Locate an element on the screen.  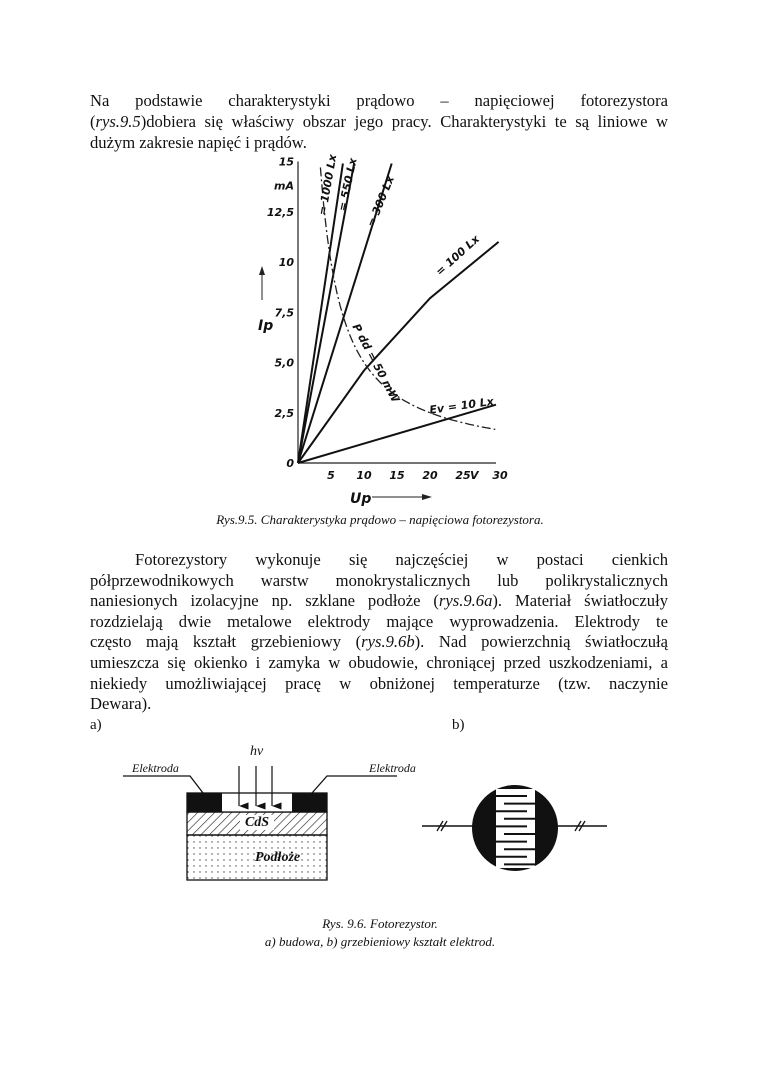
series-label: Ev = 10 Lx is located at coordinates (462, 406).